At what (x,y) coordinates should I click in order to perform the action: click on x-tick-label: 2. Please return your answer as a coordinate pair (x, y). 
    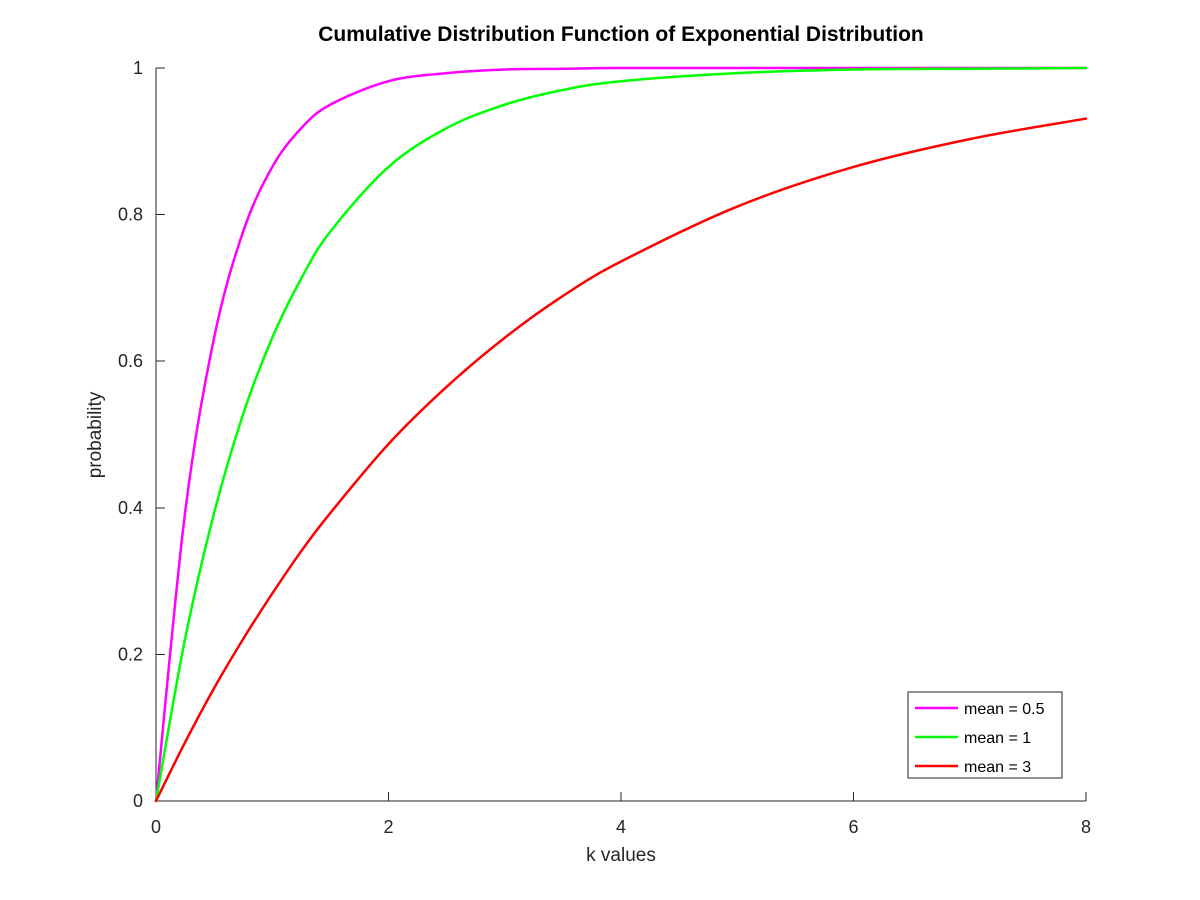
    Looking at the image, I should click on (388, 827).